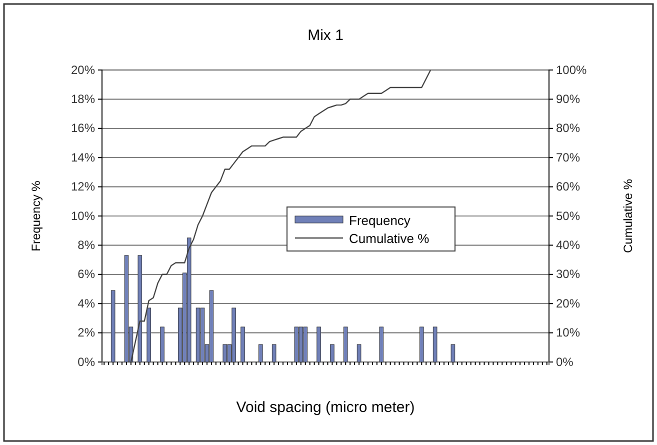 This screenshot has height=445, width=657. Describe the element at coordinates (87, 333) in the screenshot. I see `y-tick-label: 2%` at that location.